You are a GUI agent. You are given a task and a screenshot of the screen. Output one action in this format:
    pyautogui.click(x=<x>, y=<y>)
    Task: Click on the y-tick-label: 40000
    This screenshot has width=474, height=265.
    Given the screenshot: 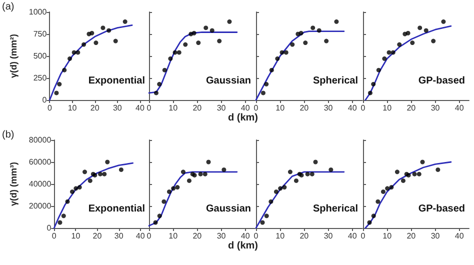 What is the action you would take?
    pyautogui.click(x=40, y=184)
    